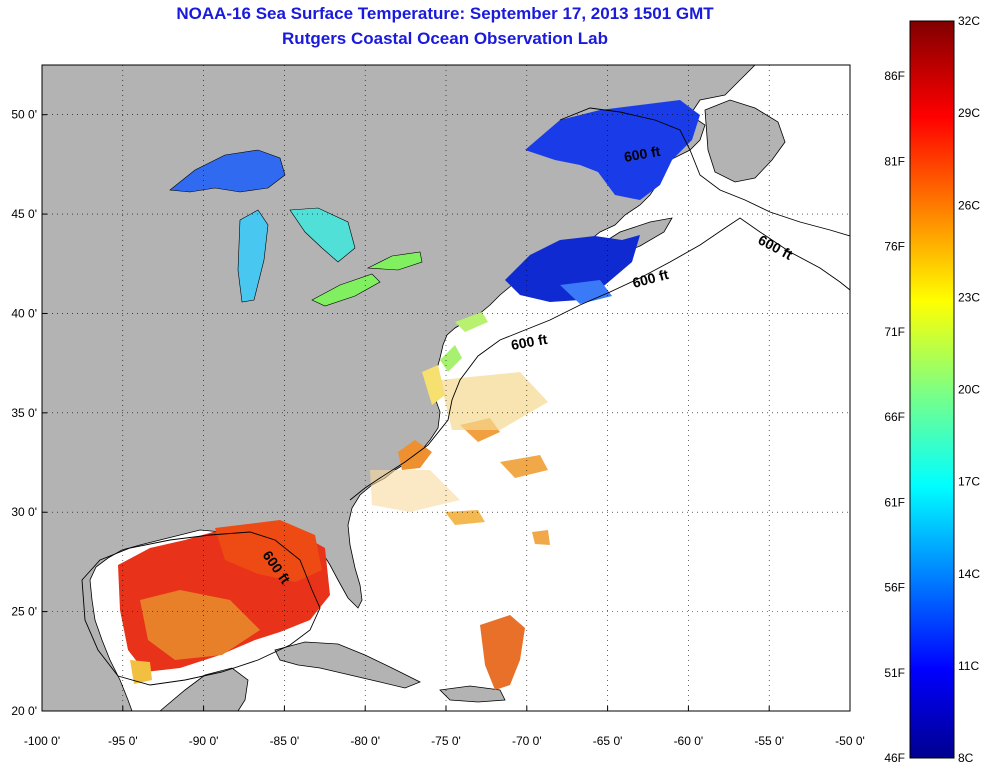 The image size is (984, 770). Describe the element at coordinates (446, 741) in the screenshot. I see `x-tick-label: -75 0'` at that location.